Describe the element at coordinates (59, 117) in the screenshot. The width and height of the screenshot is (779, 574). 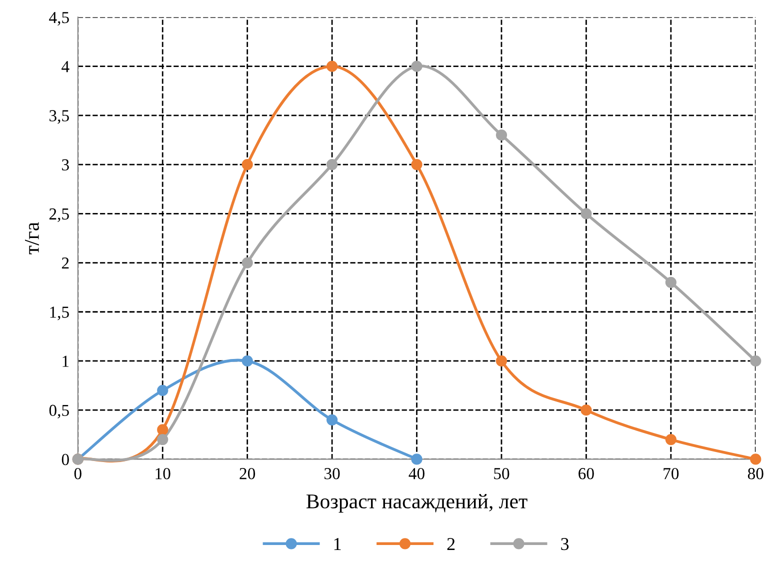
I see `y-tick-label: 3,5` at that location.